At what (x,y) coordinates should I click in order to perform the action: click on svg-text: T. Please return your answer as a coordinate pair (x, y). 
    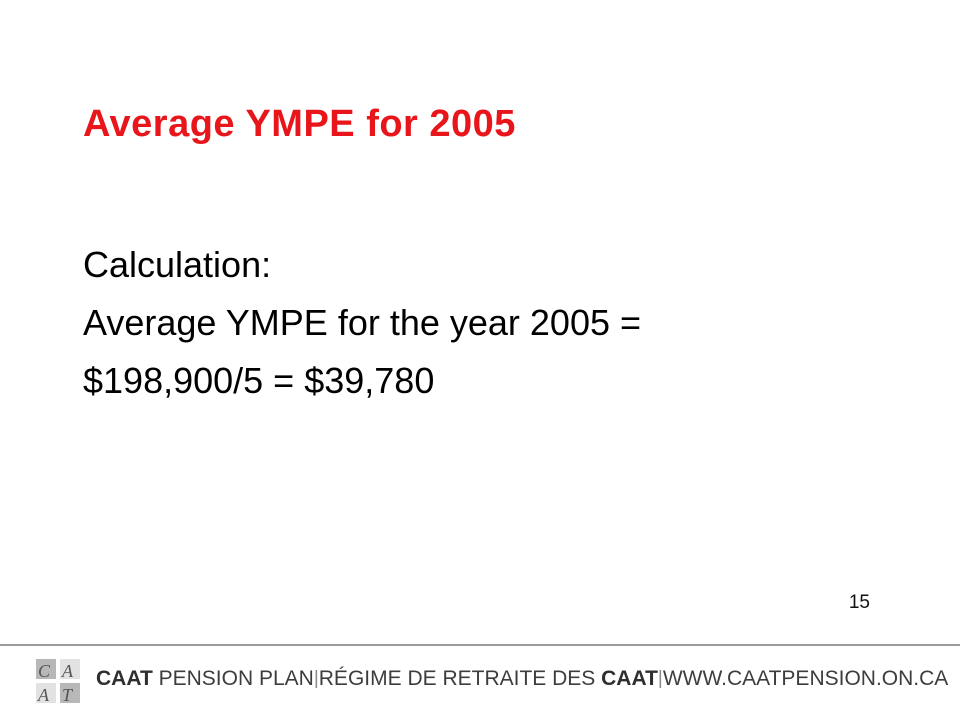
    Looking at the image, I should click on (68, 695).